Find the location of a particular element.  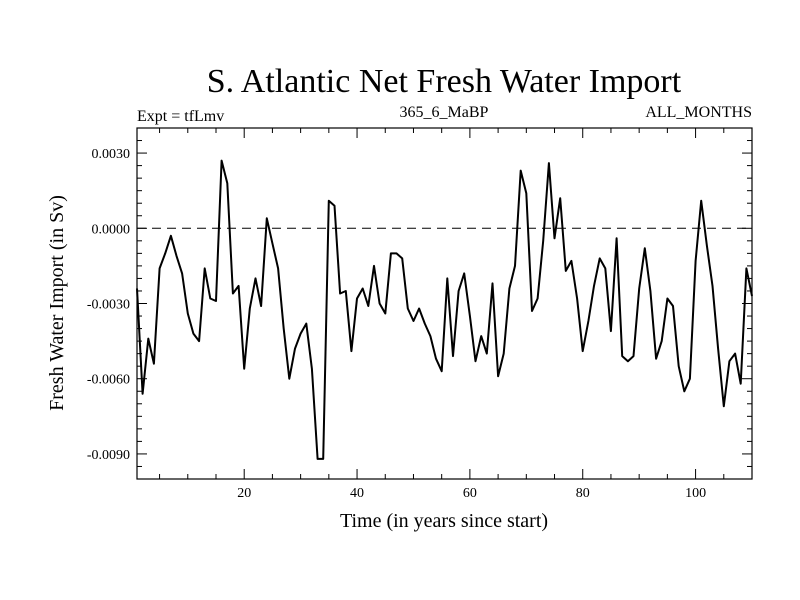

months-label: ALL_MONTHS is located at coordinates (698, 112).